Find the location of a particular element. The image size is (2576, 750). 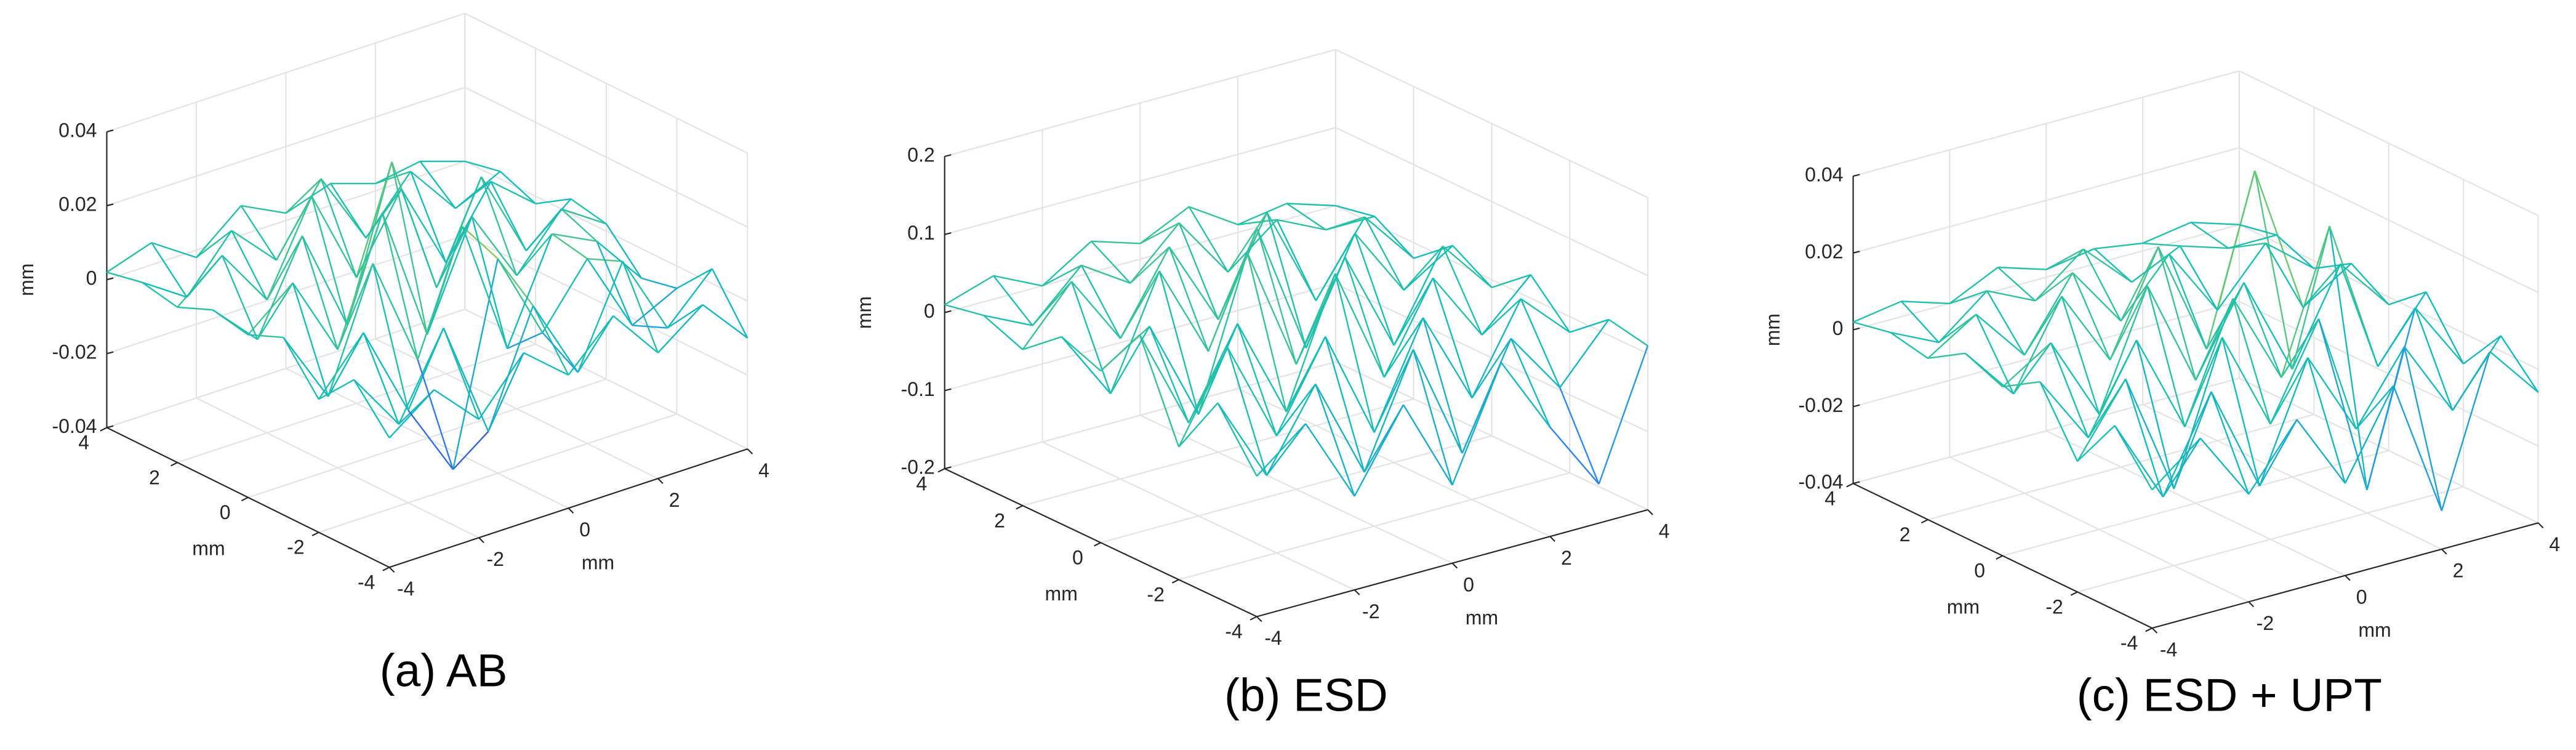

x-axis-label: mm is located at coordinates (1482, 618).